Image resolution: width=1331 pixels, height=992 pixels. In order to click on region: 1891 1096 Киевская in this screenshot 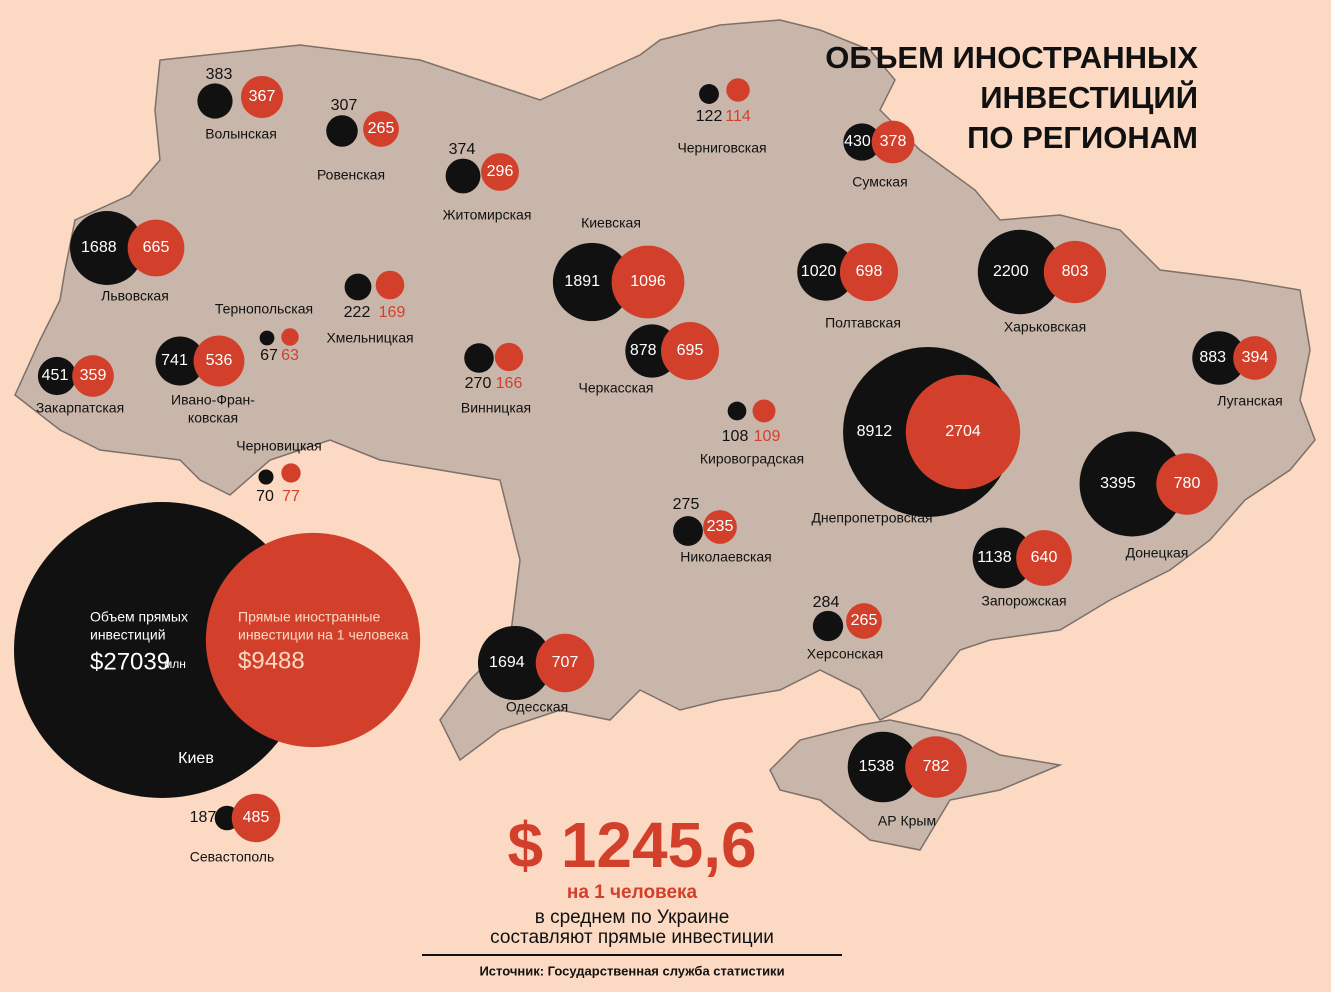, I will do `click(618, 268)`.